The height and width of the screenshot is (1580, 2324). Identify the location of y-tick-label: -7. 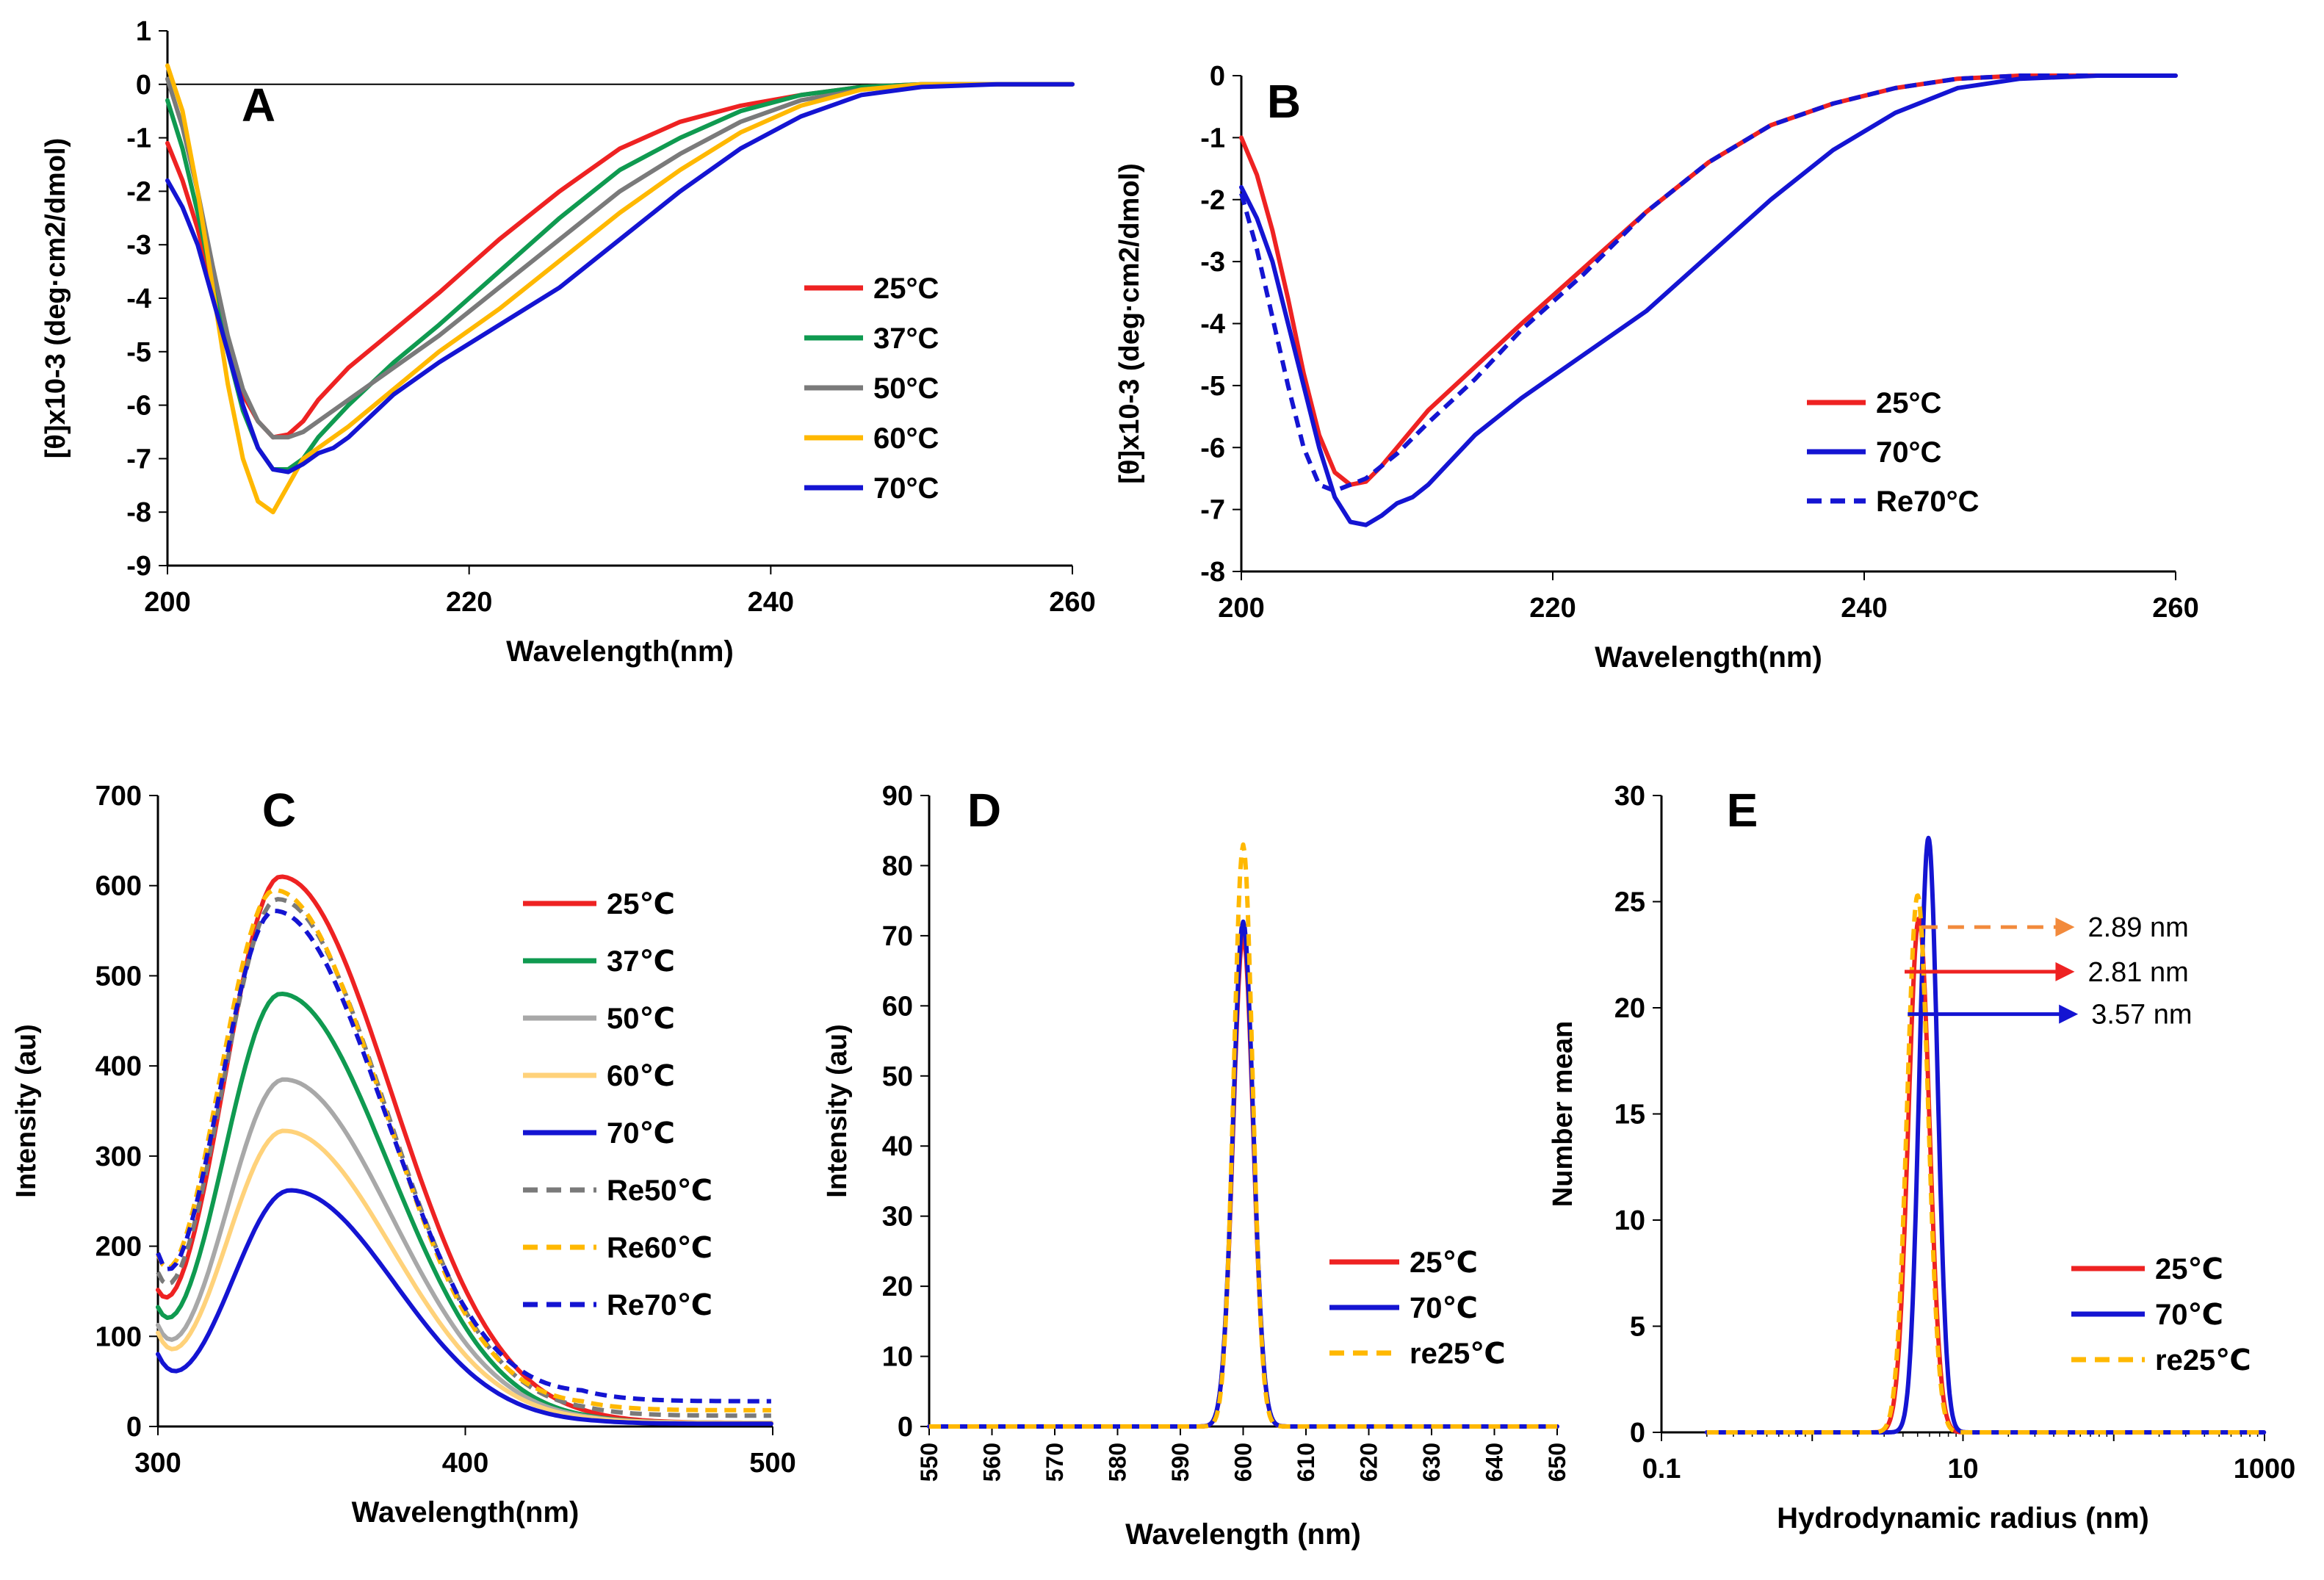
(1213, 510).